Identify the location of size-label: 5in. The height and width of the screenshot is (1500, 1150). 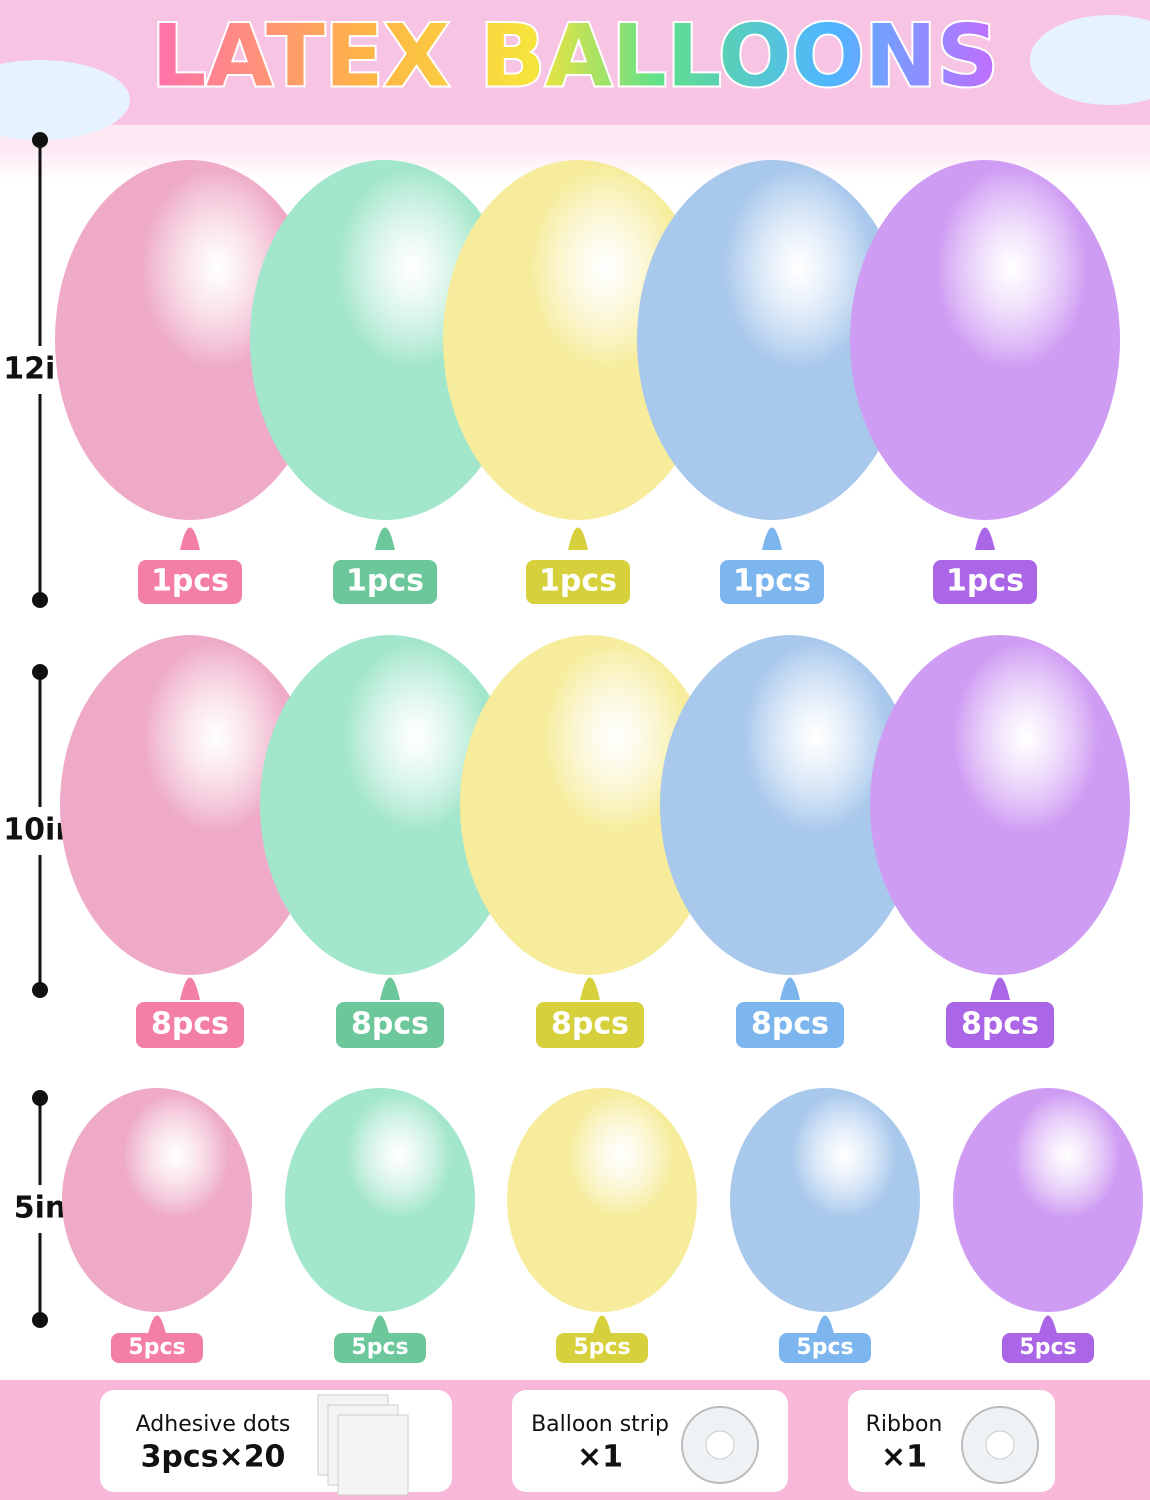
(40, 1208).